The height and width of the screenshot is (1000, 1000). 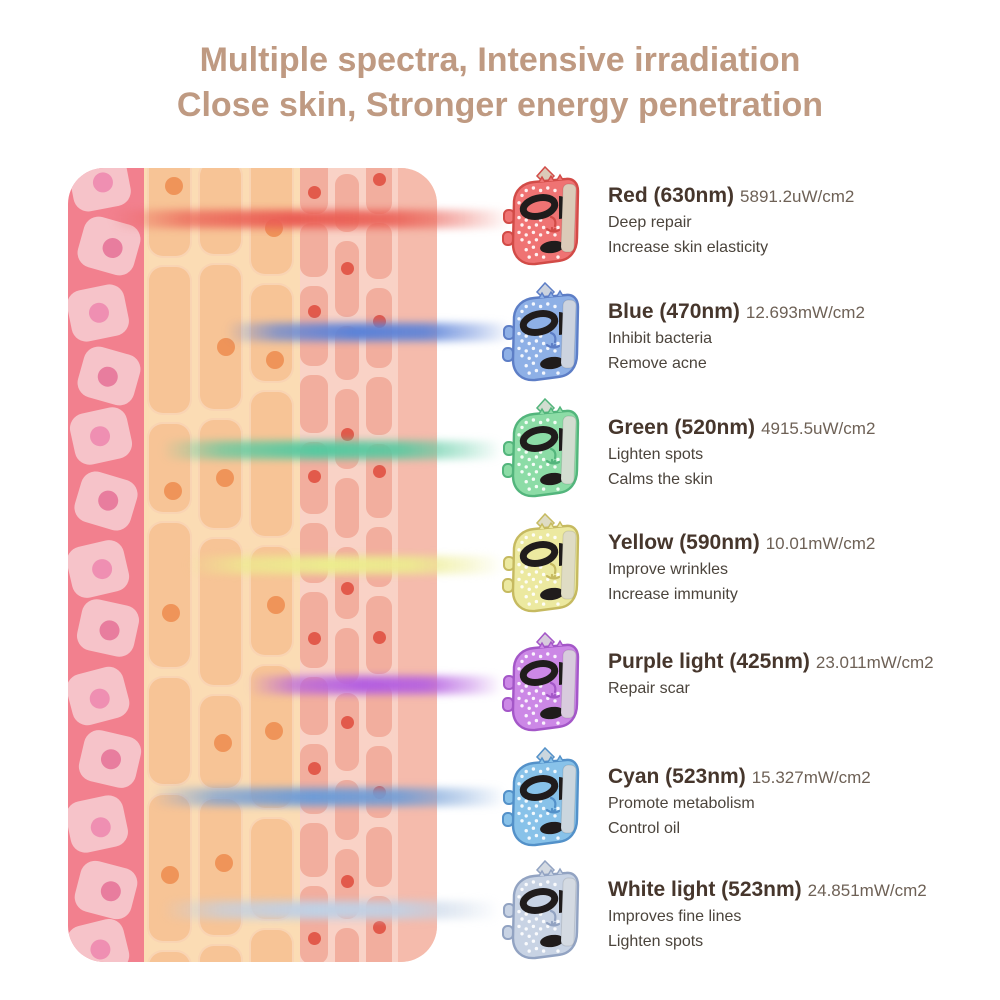 What do you see at coordinates (668, 569) in the screenshot?
I see `benefit-line: Improve wrinkles` at bounding box center [668, 569].